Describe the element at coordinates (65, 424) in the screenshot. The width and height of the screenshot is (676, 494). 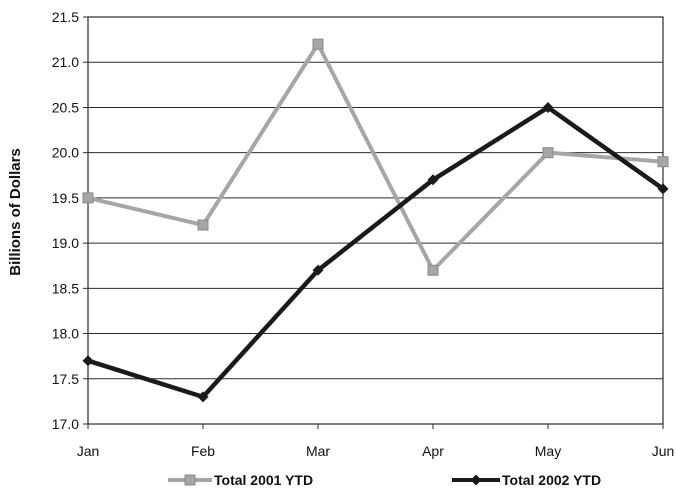
I see `y-tick-label: 17.0` at that location.